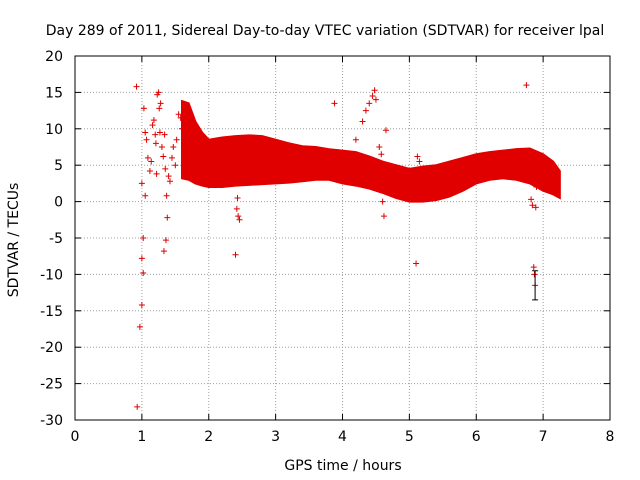 This screenshot has width=640, height=480. I want to click on y-tick-label: 10, so click(54, 130).